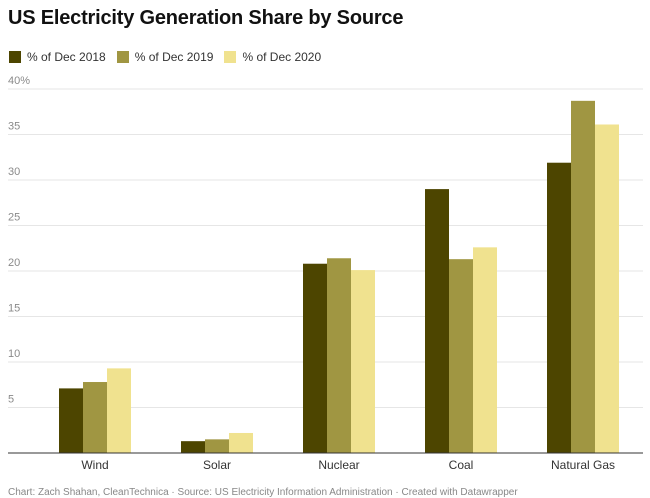 Image resolution: width=650 pixels, height=498 pixels. I want to click on x-tick-label: Wind, so click(94, 465).